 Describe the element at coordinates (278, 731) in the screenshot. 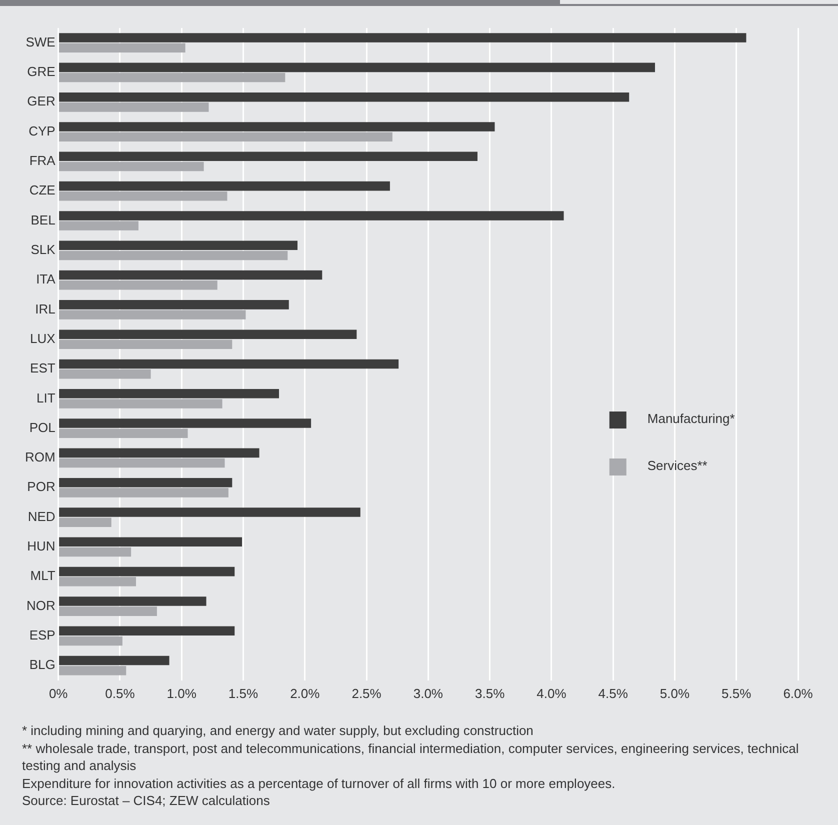

I see `text: * including mining and quarying, and energy and water supply, but excluding construction` at that location.